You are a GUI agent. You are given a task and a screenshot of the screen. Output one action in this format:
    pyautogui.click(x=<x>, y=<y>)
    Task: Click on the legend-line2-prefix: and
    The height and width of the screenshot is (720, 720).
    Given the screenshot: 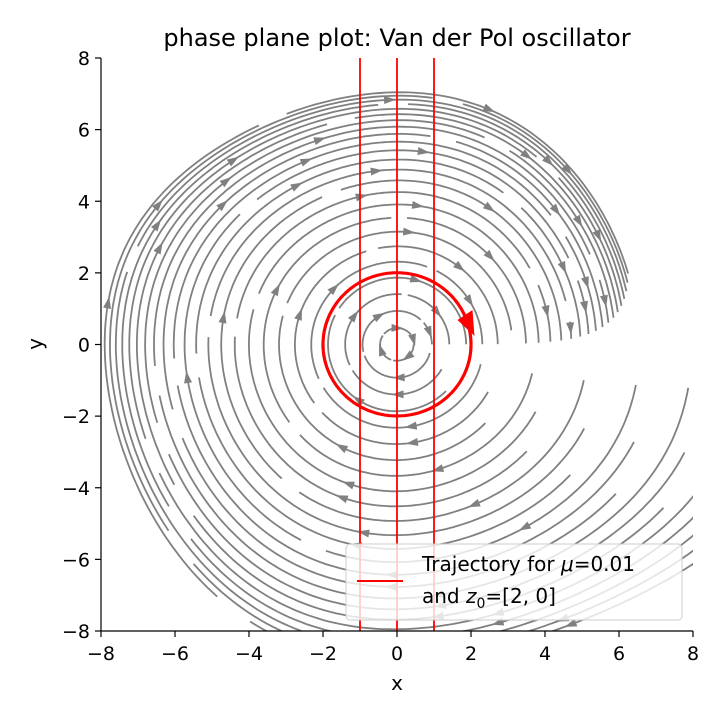 What is the action you would take?
    pyautogui.click(x=444, y=596)
    